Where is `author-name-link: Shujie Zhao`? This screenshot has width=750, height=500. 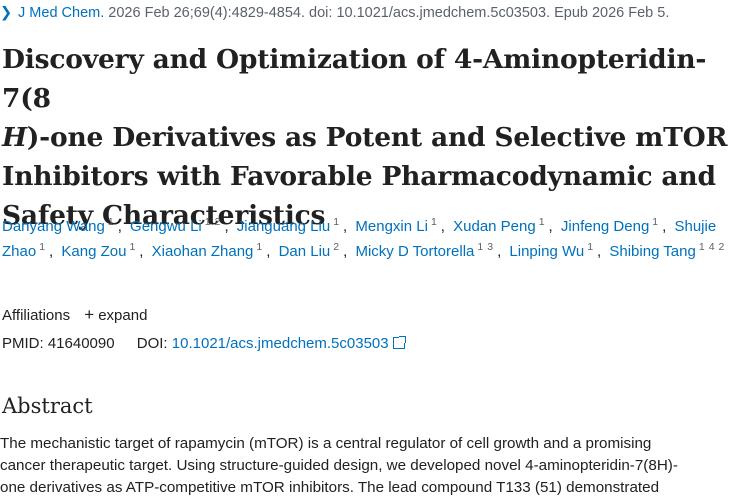 author-name-link: Shujie Zhao is located at coordinates (359, 239).